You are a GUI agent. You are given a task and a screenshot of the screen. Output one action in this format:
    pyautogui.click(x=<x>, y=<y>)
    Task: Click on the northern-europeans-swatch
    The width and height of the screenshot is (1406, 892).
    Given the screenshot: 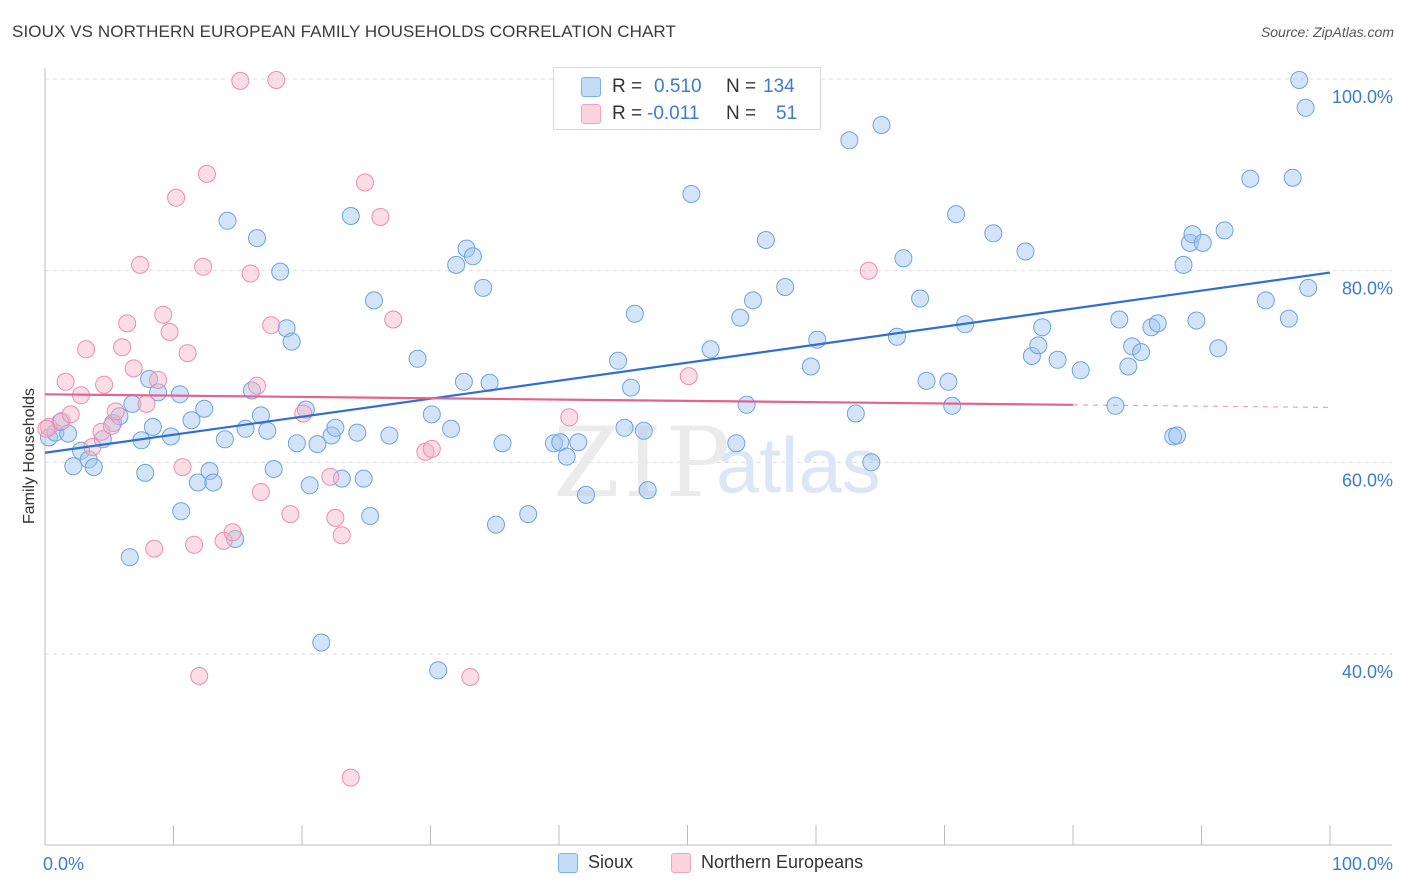 What is the action you would take?
    pyautogui.click(x=591, y=114)
    